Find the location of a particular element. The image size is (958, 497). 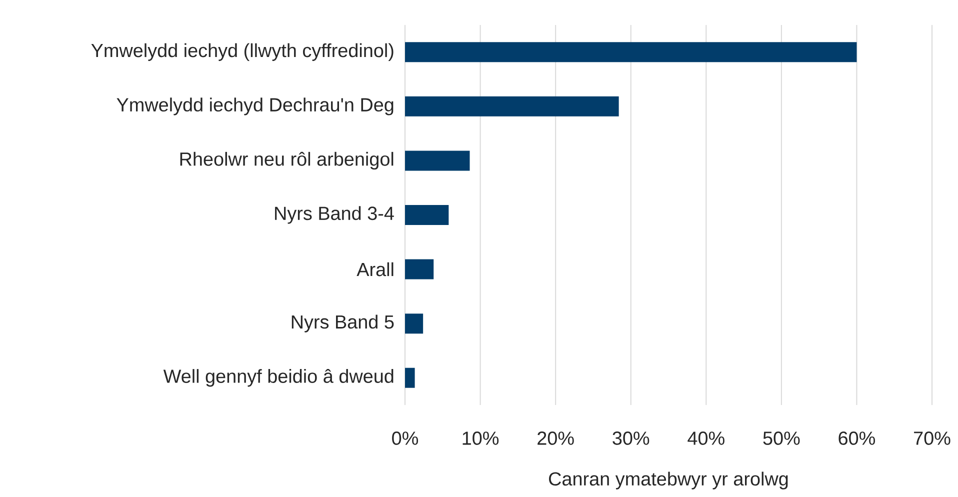

y-tick-label: Rheolwr neu rôl arbenigol is located at coordinates (287, 161).